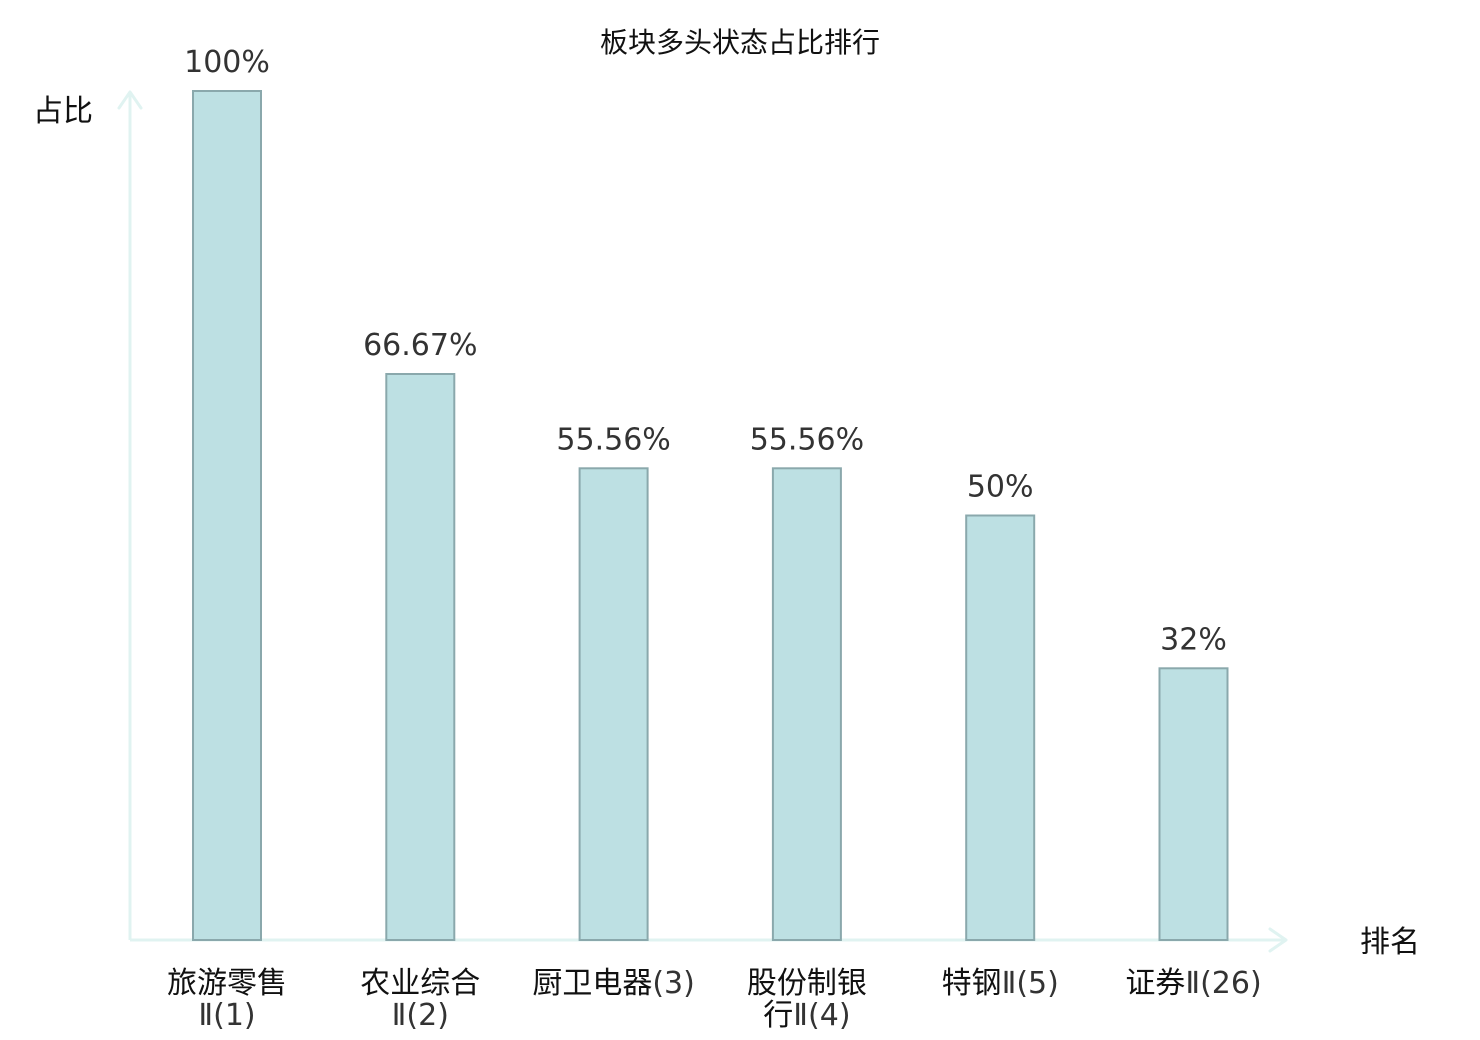 The height and width of the screenshot is (1040, 1480). I want to click on value-label-4: 55.56%, so click(807, 439).